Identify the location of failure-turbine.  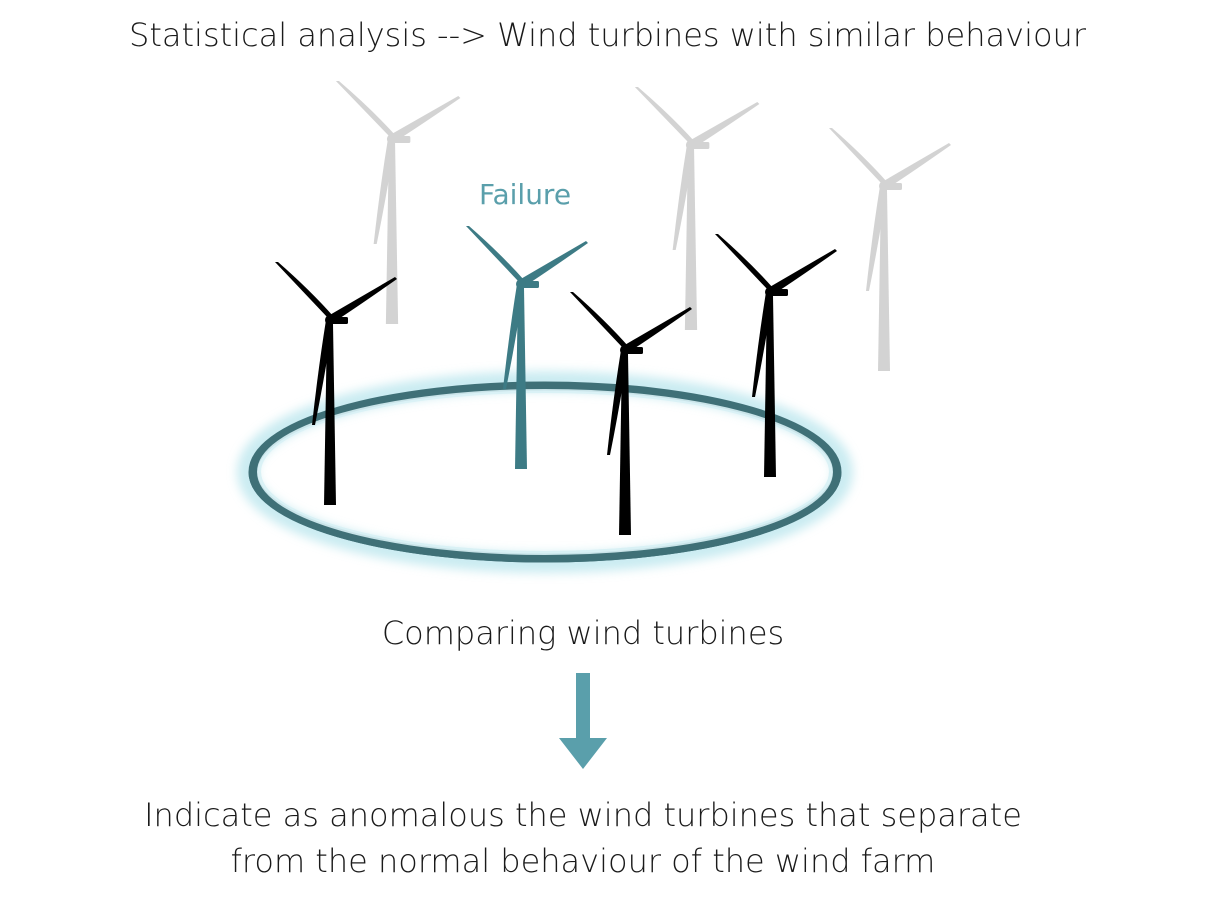
(527, 347).